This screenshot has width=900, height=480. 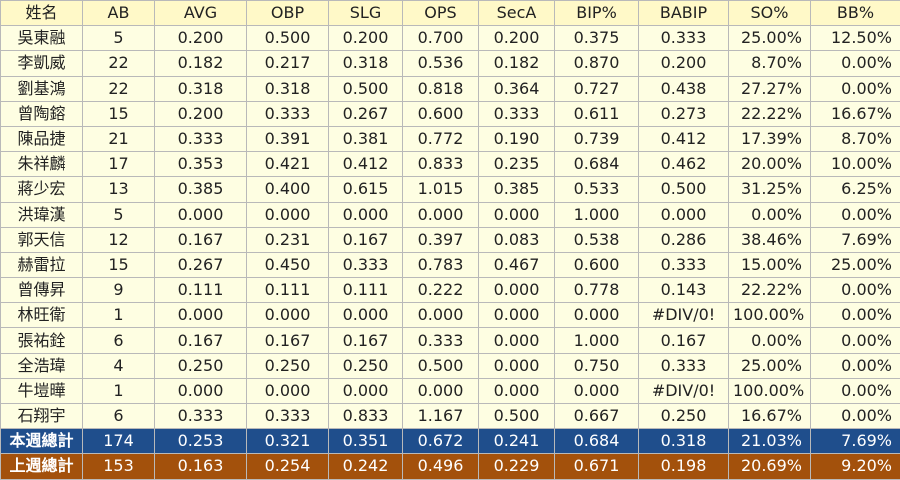 I want to click on cell-obp: 0.167, so click(x=288, y=340).